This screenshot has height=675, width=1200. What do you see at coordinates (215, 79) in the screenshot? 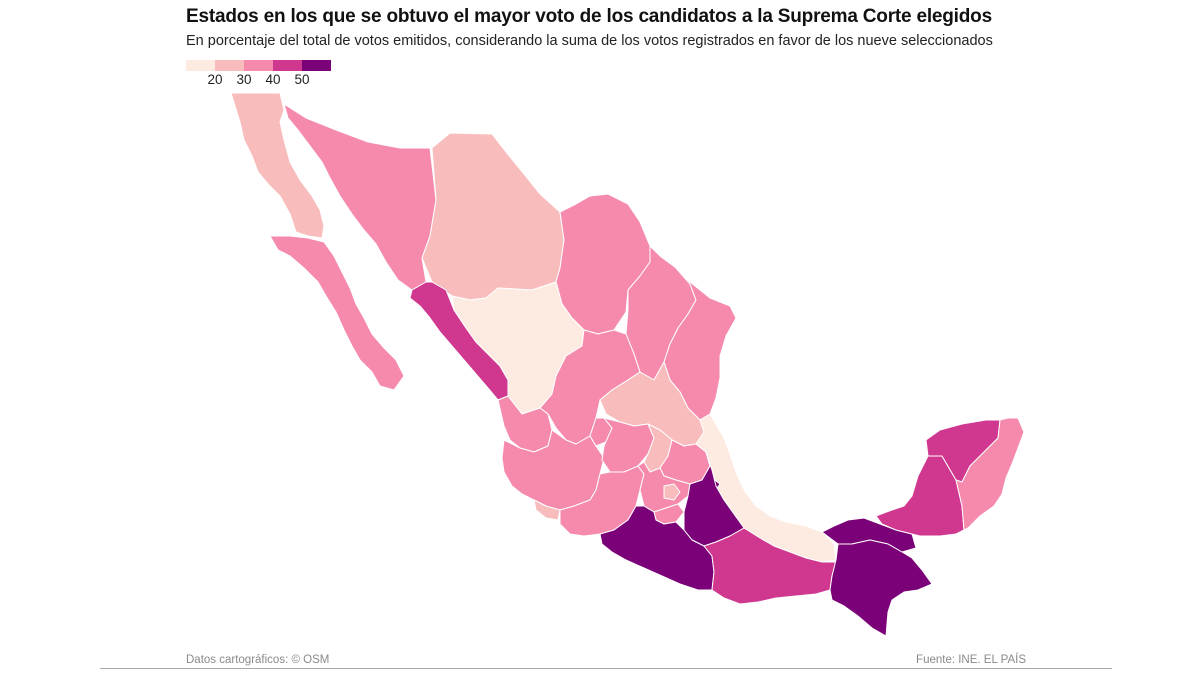
I see `legend-label-20: 20` at bounding box center [215, 79].